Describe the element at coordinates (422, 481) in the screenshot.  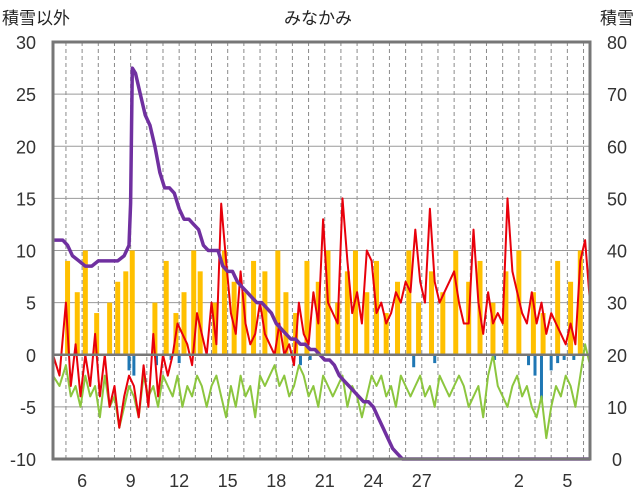
I see `x-tick-label: 27` at that location.